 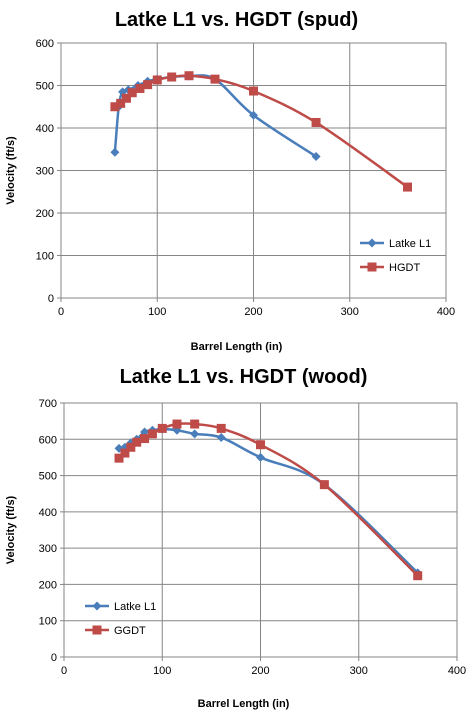 I want to click on y-tick-label: 700, so click(x=48, y=404).